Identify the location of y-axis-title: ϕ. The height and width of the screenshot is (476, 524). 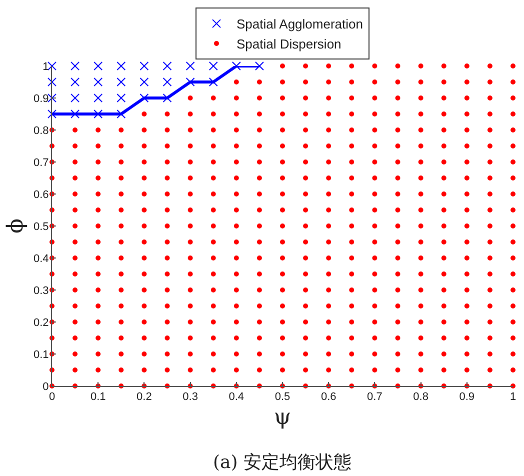
(15, 226).